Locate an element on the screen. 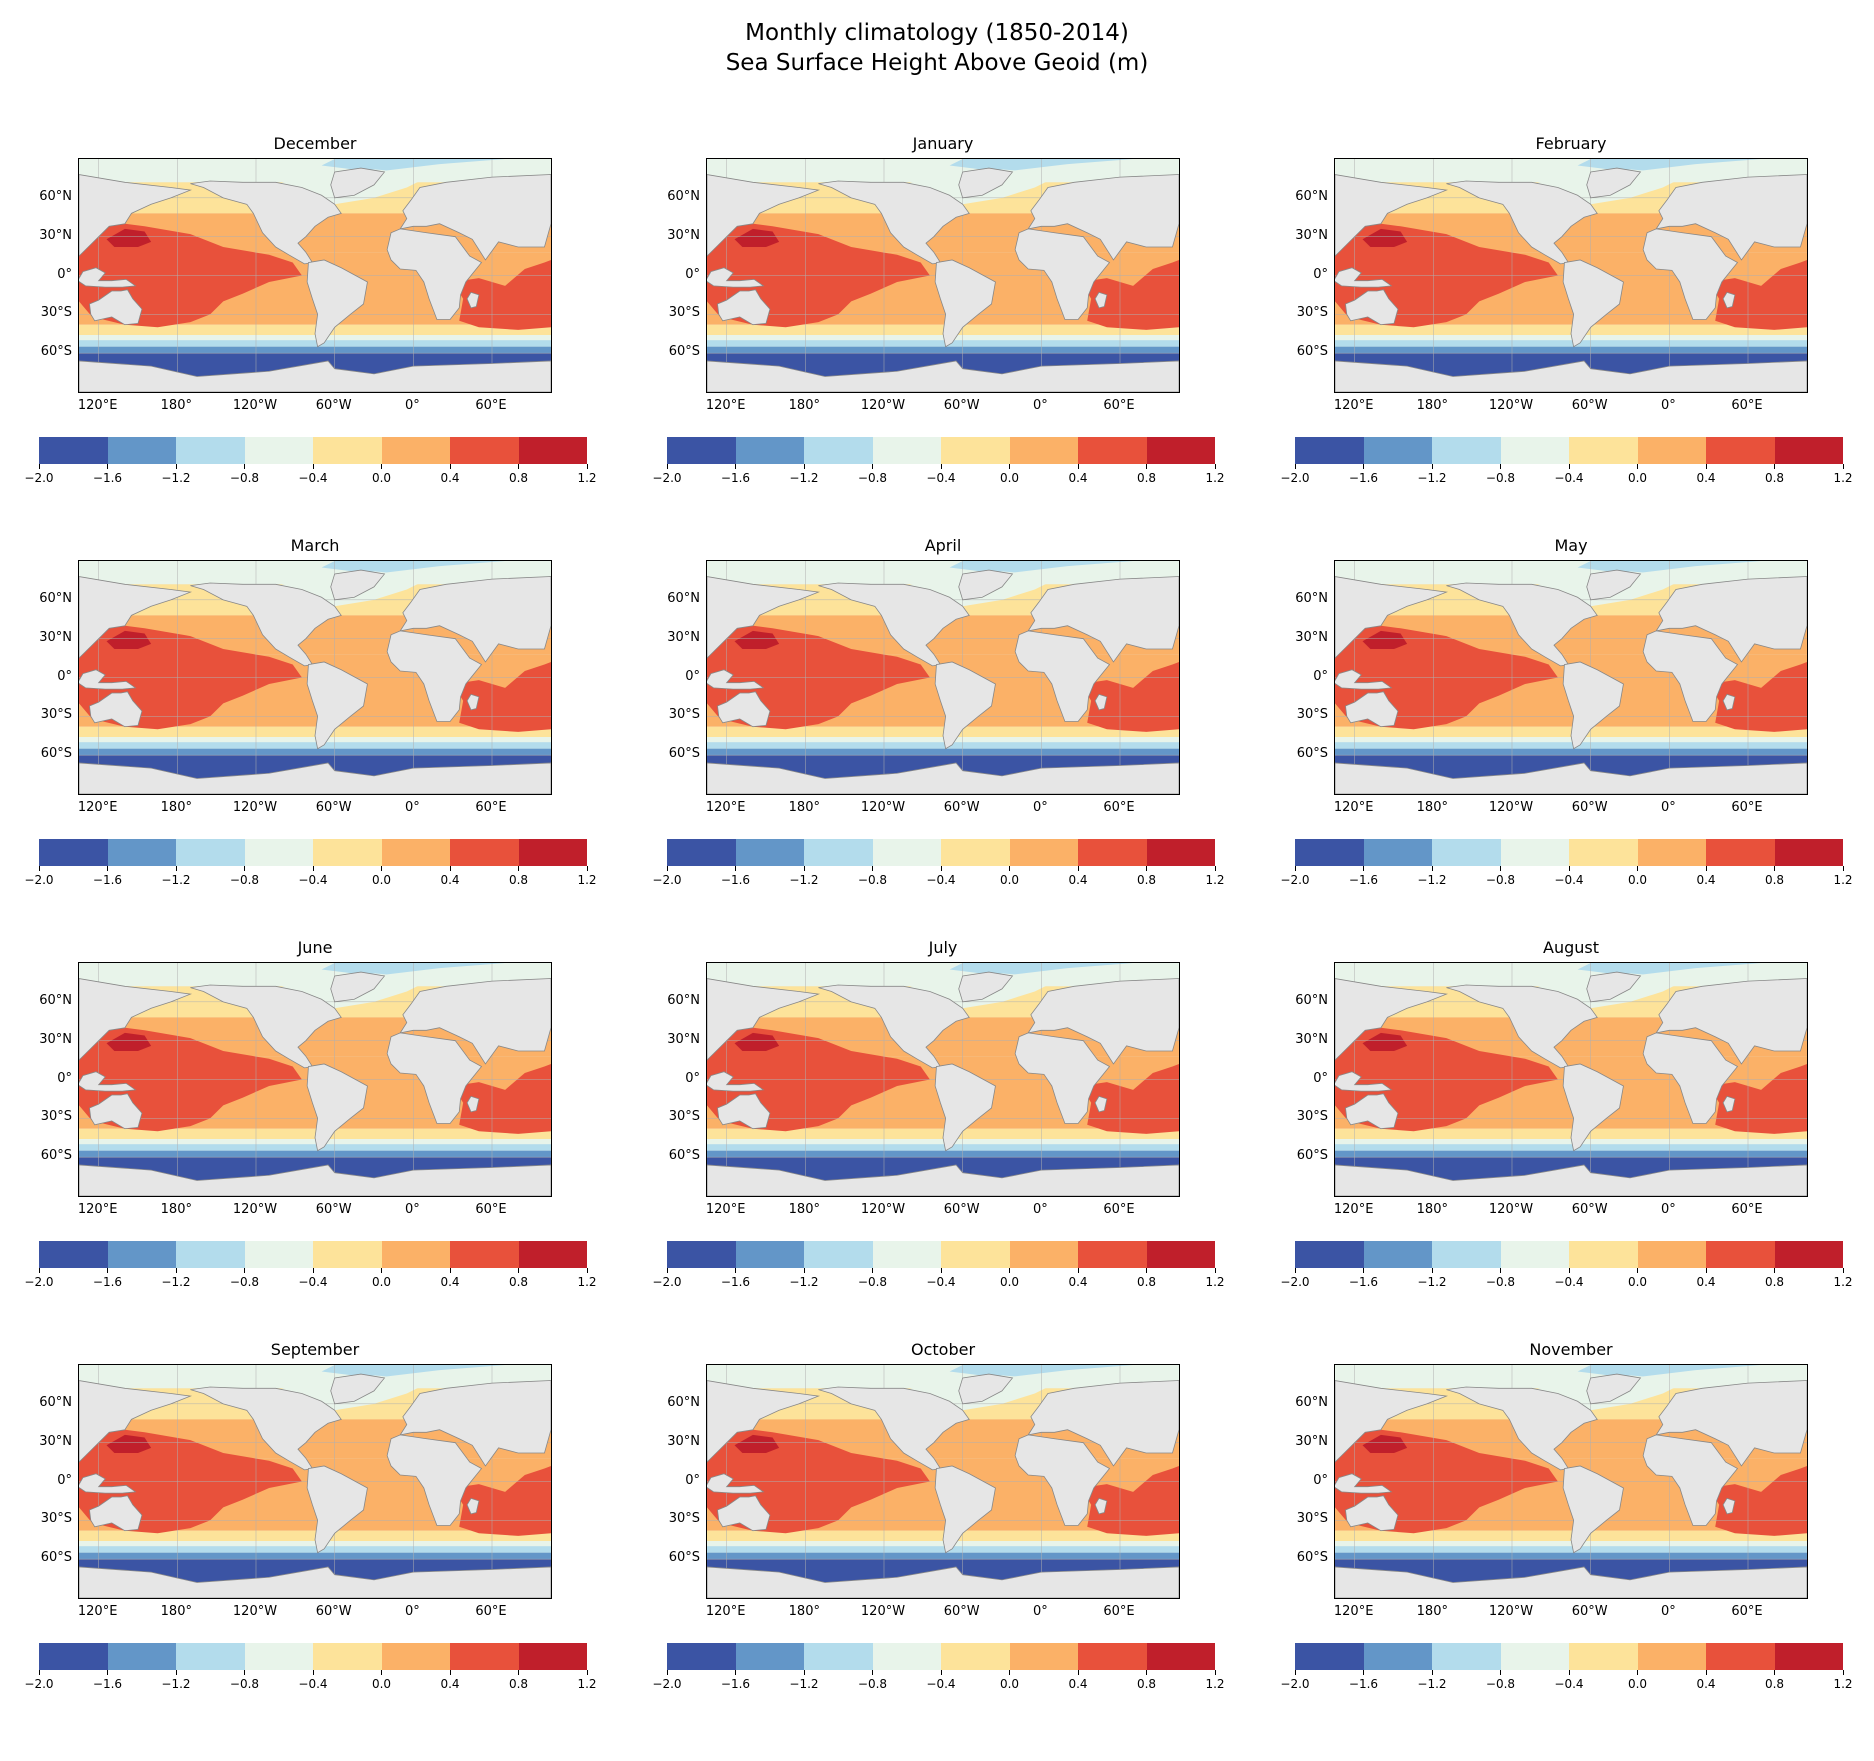 This screenshot has height=1761, width=1874. lon-tick-label: 120°W is located at coordinates (883, 1209).